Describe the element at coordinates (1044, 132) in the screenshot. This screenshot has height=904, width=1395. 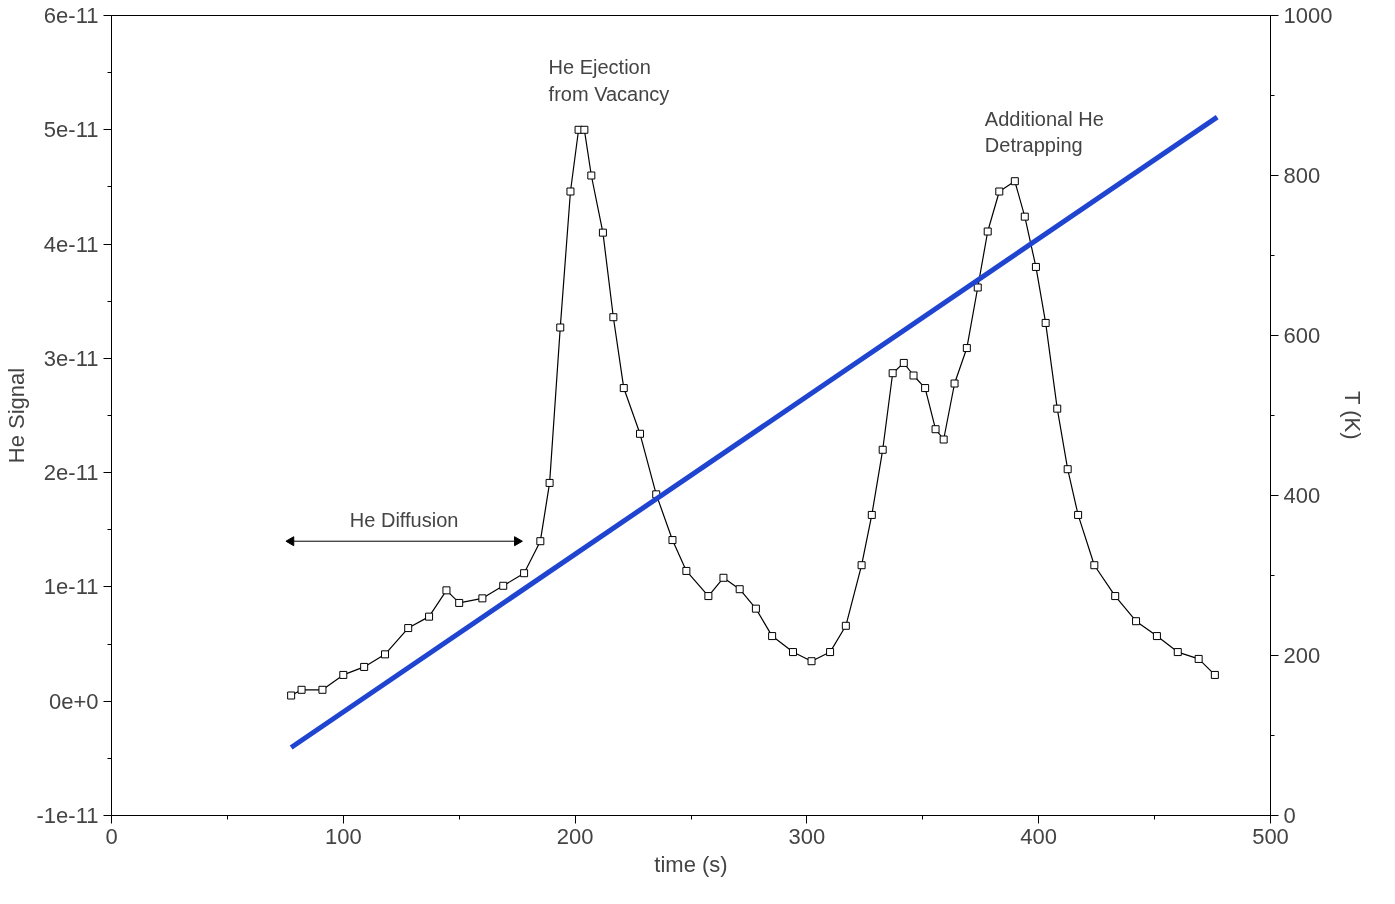
I see `annotation: Additional He Detrapping` at that location.